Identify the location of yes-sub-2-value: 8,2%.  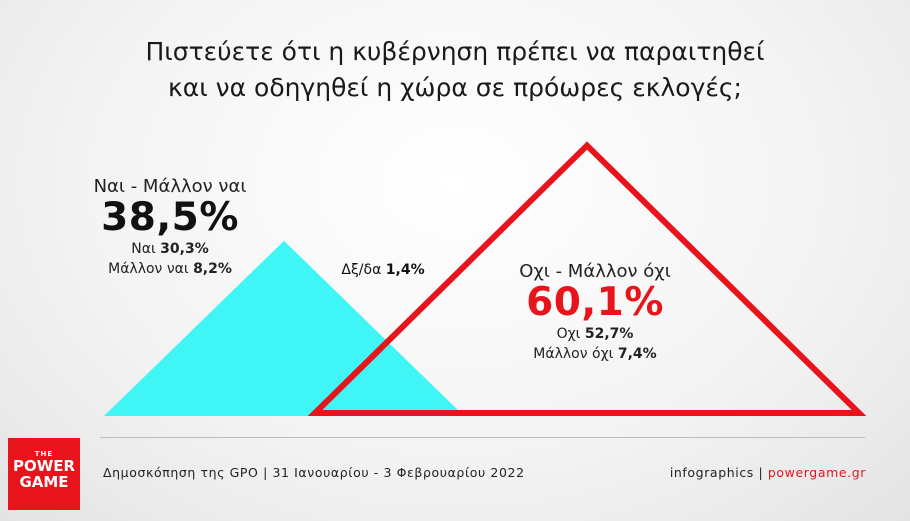
(212, 269).